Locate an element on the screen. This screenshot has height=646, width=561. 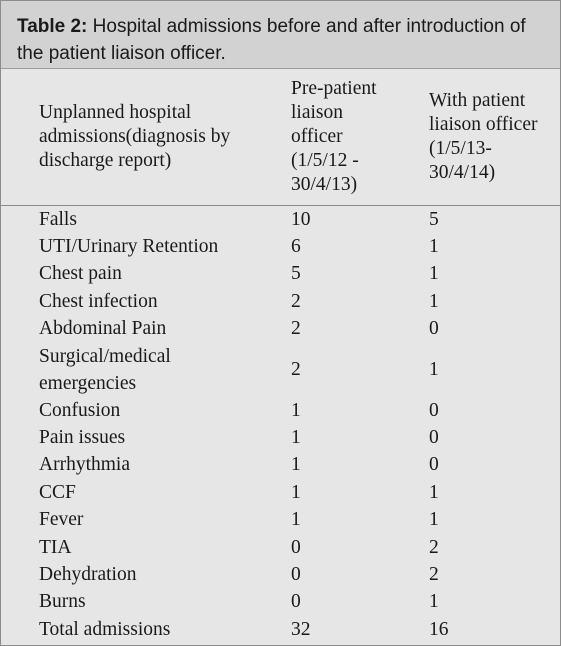
row-diagnosis: TIA is located at coordinates (55, 547).